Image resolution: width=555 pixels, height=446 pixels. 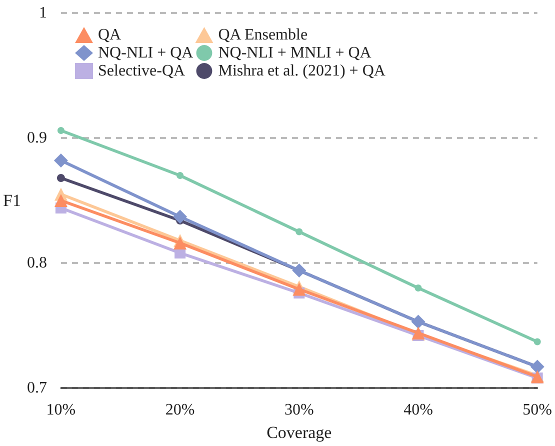 I want to click on legend-label: NQ-NLI + MNLI + QA, so click(x=295, y=53).